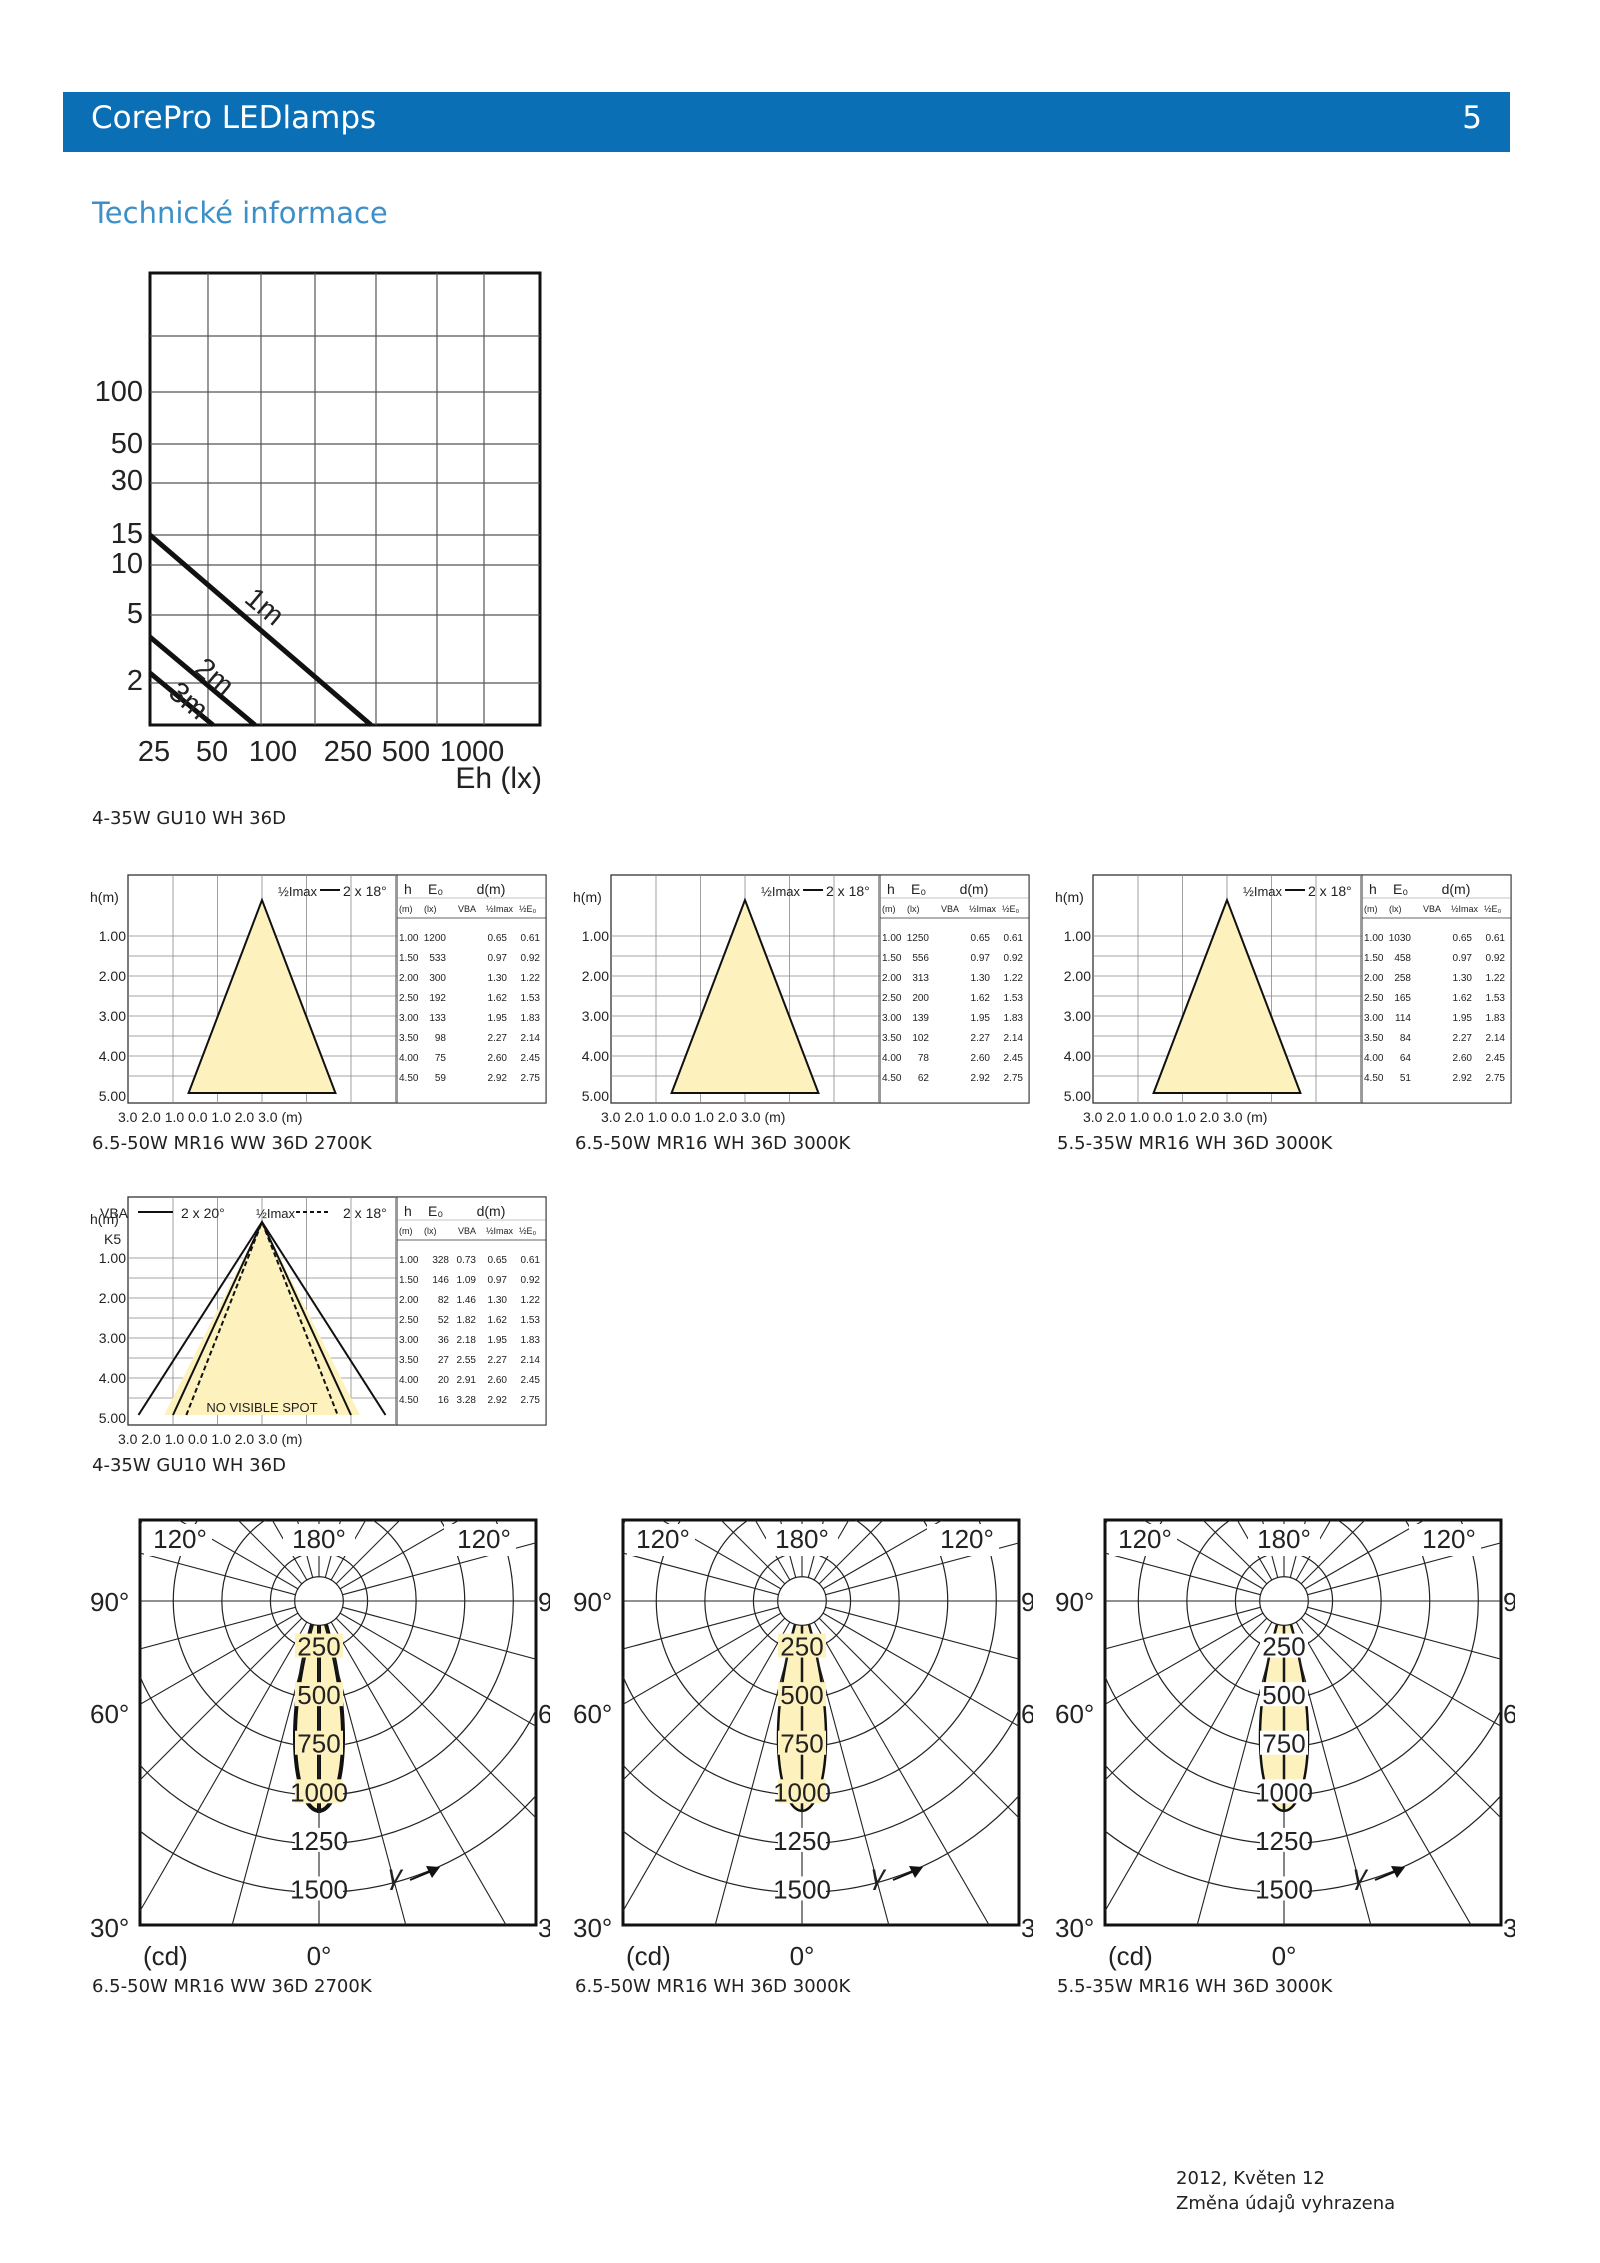 The image size is (1600, 2263). Describe the element at coordinates (472, 752) in the screenshot. I see `x-tick: 1000` at that location.